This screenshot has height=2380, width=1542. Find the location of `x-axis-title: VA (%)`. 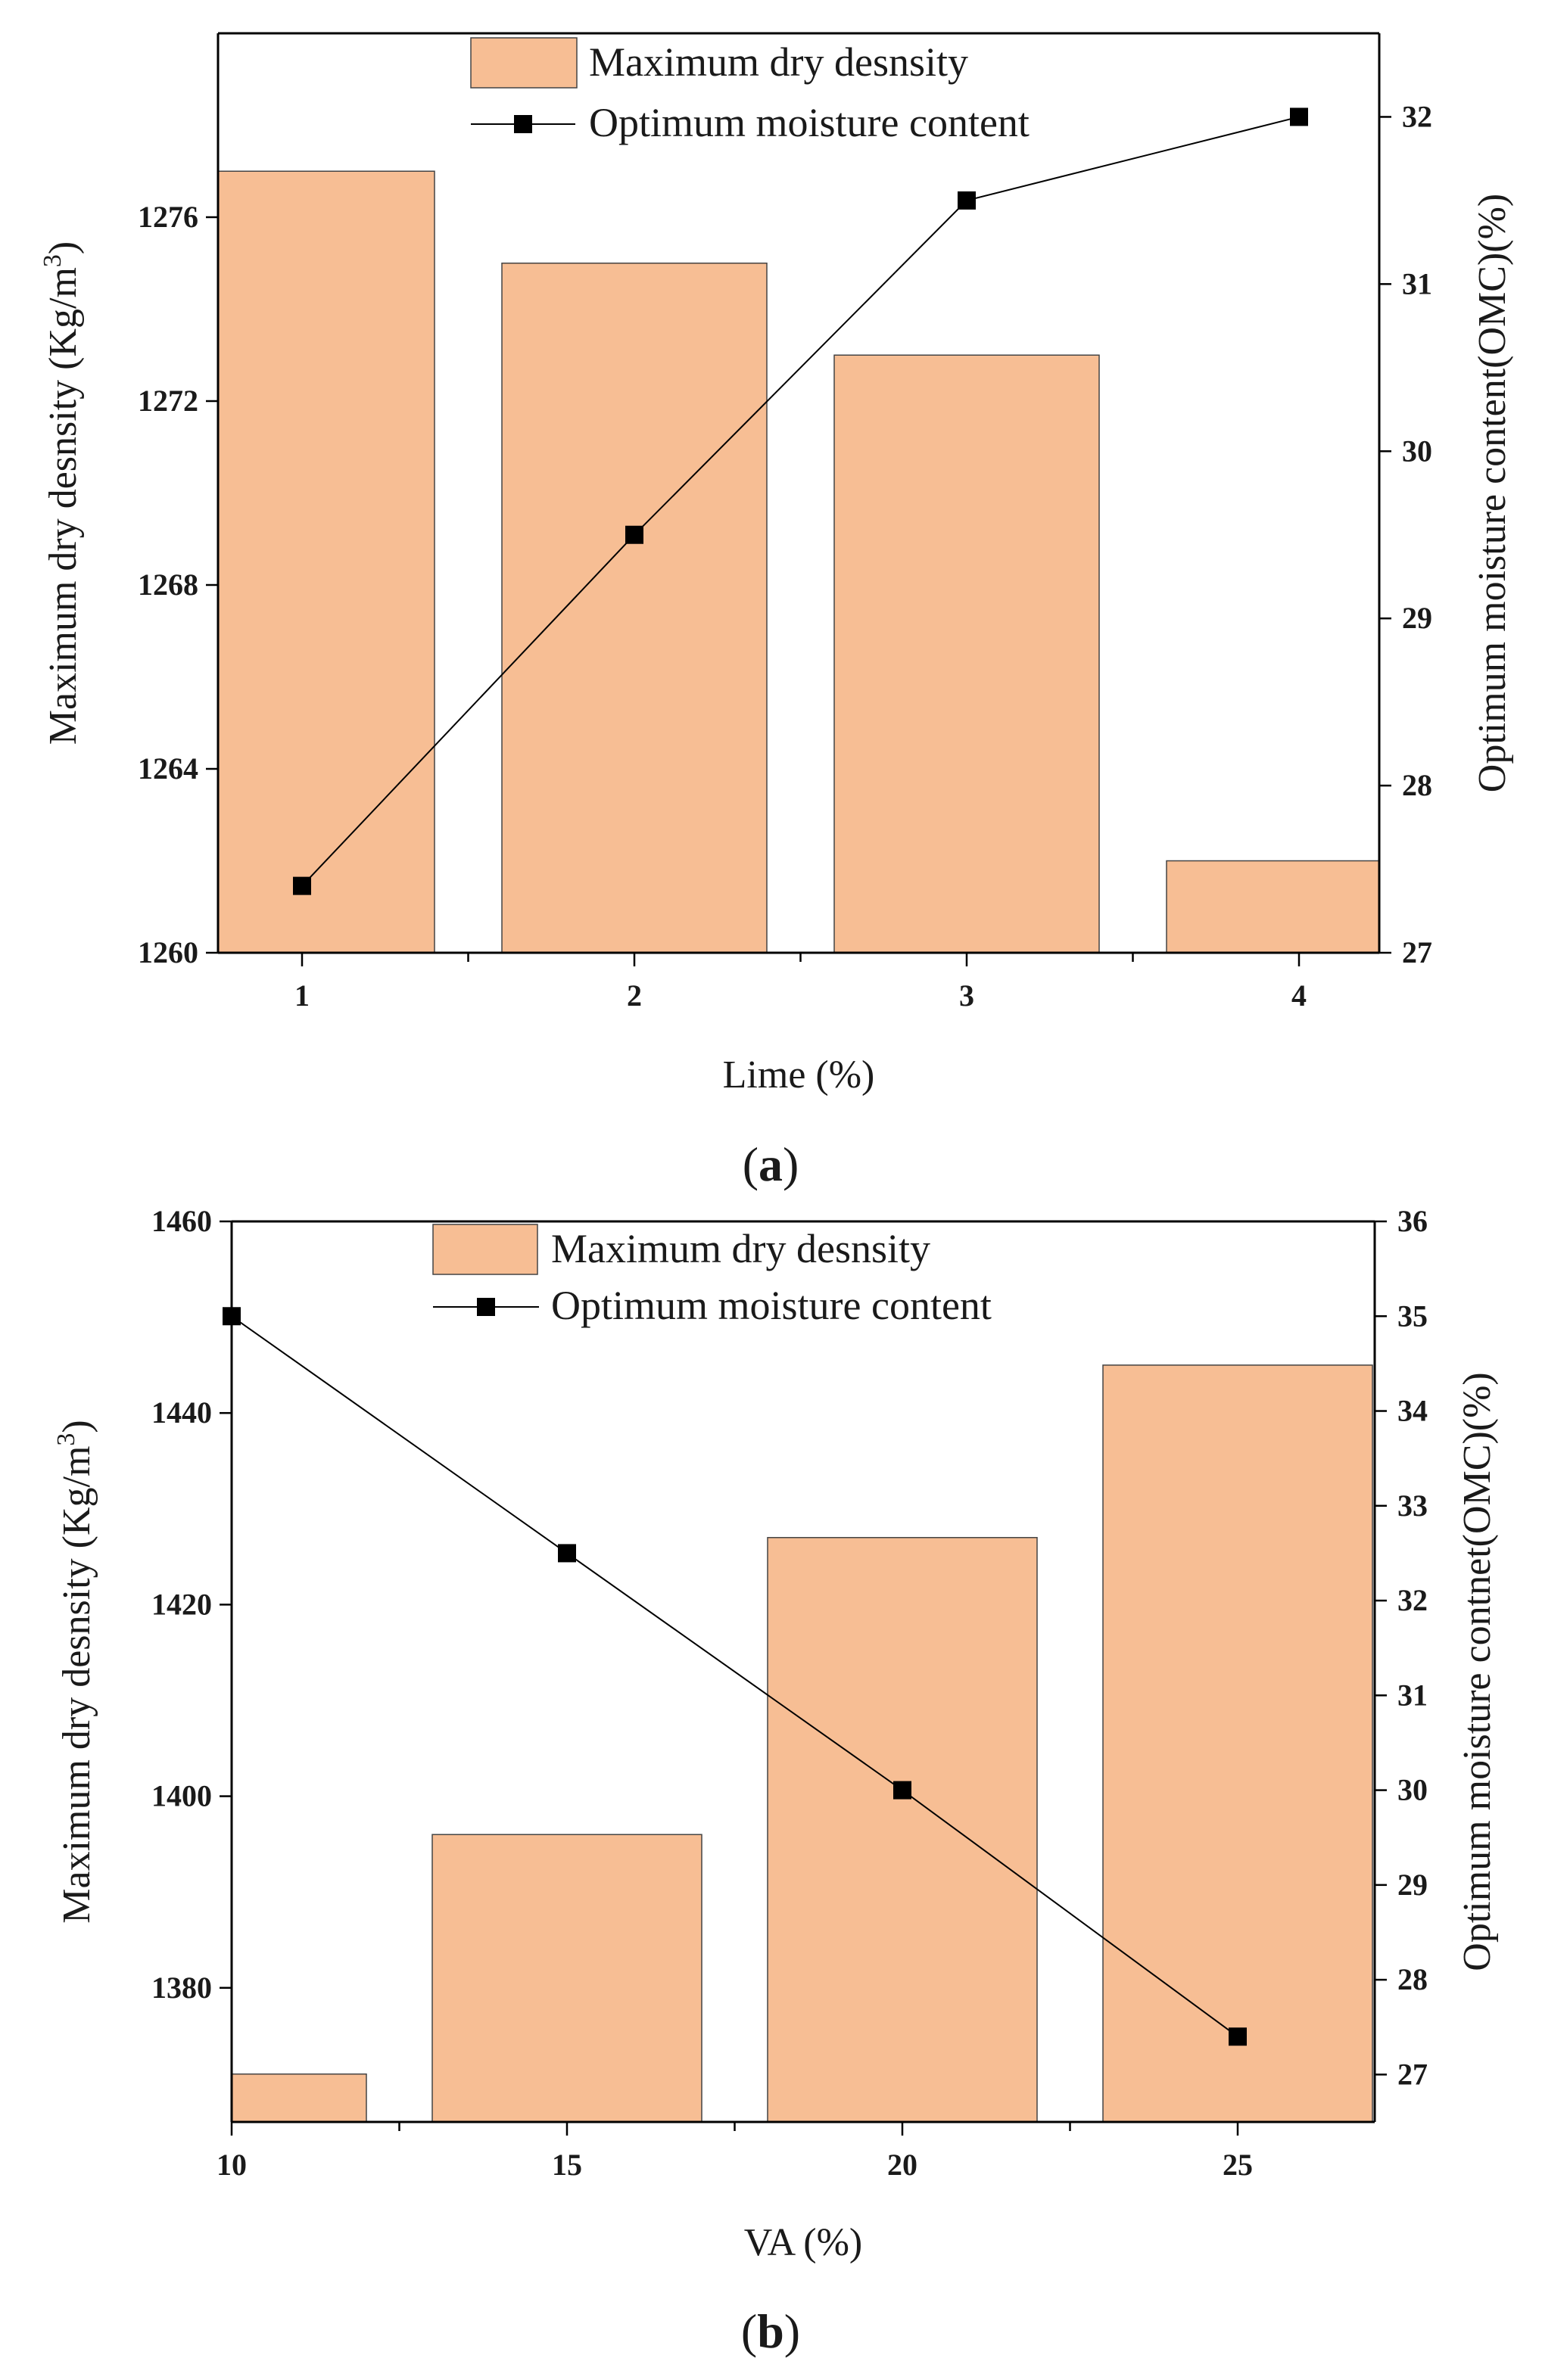

x-axis-title: VA (%) is located at coordinates (803, 2242).